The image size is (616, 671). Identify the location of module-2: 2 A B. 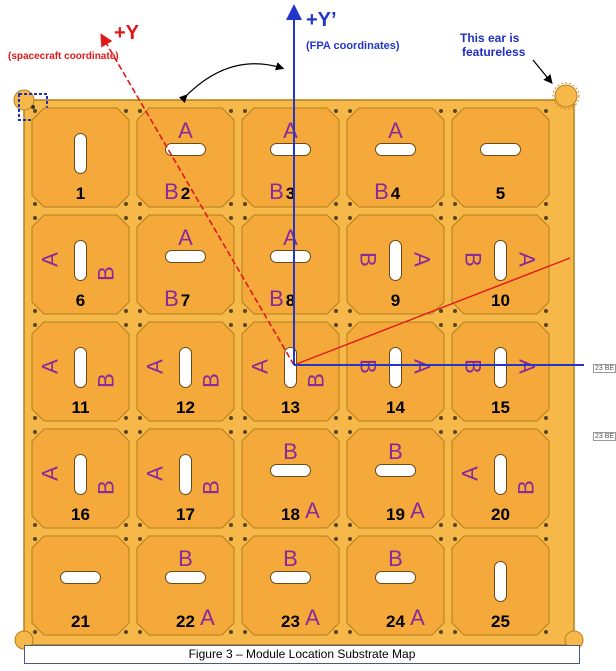
(185, 157).